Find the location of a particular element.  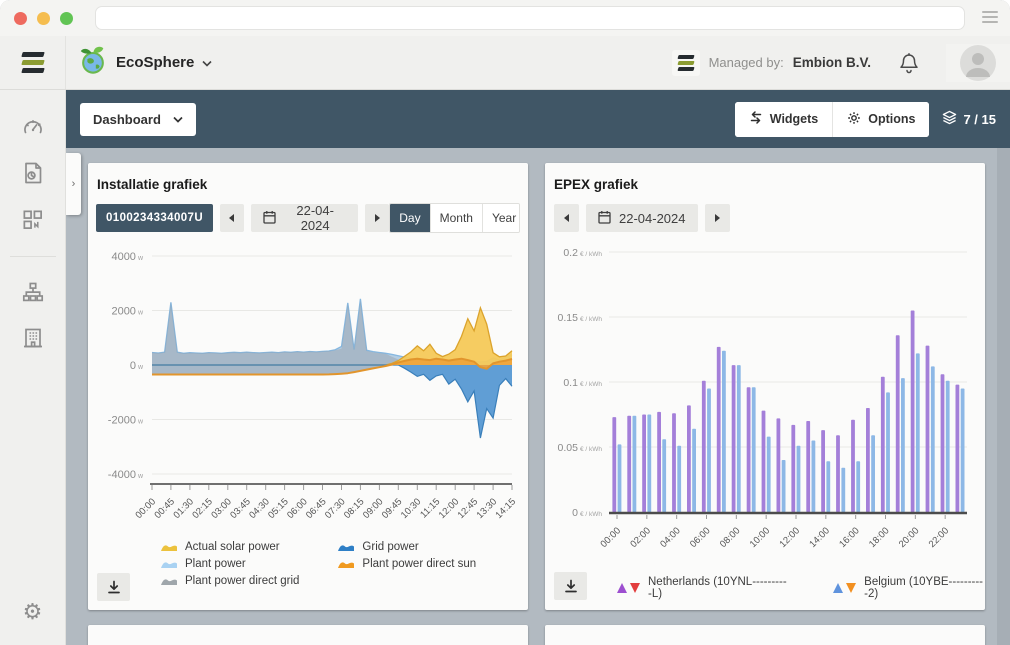

dashboard-selector: Dashboard is located at coordinates (138, 119).